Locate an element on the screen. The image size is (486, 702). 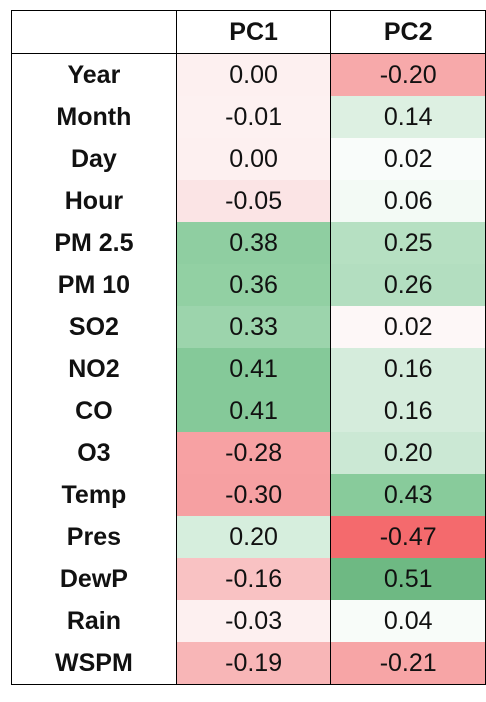
row-label: PM 10 is located at coordinates (94, 285).